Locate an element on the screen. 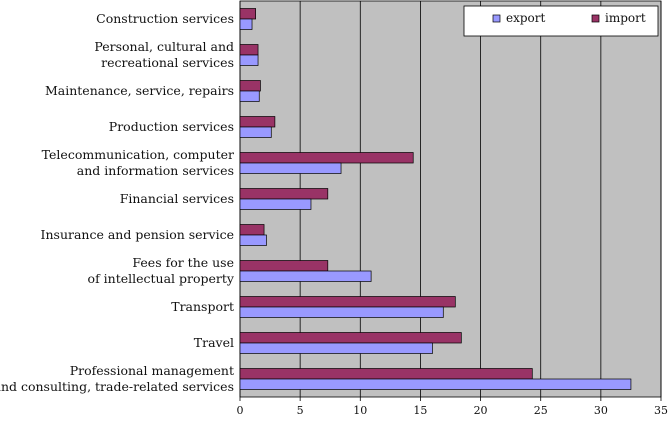 This screenshot has height=421, width=668. x-tick-label: 35 is located at coordinates (661, 410).